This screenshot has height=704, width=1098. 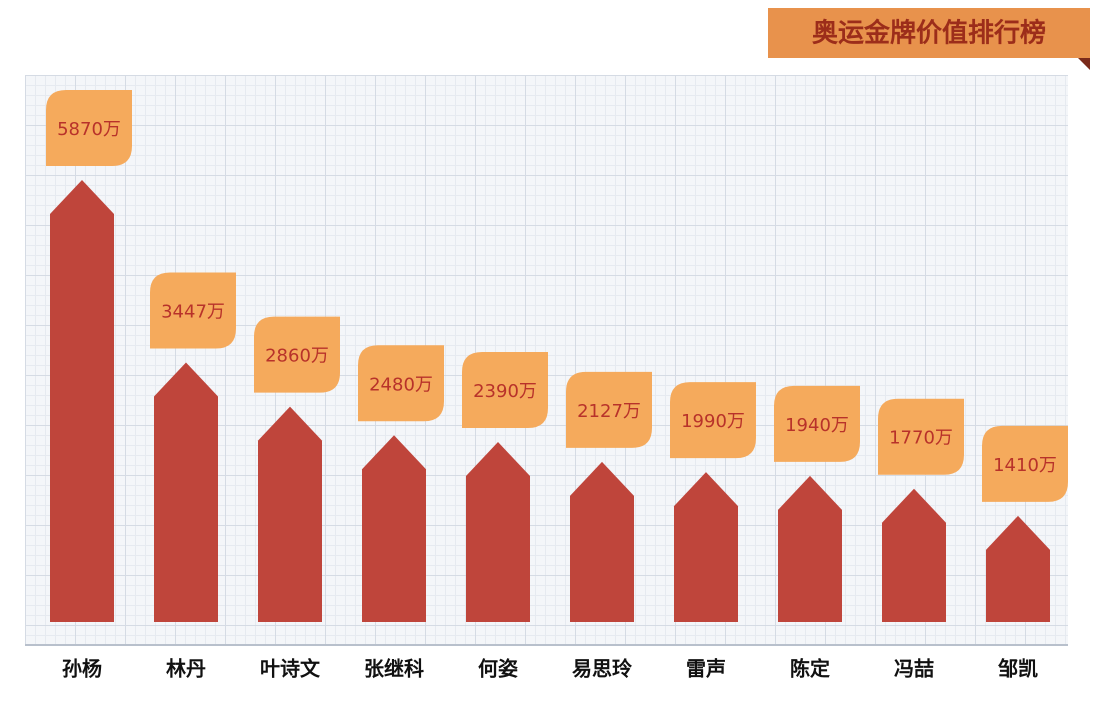 I want to click on value-label: 1770万, so click(x=921, y=438).